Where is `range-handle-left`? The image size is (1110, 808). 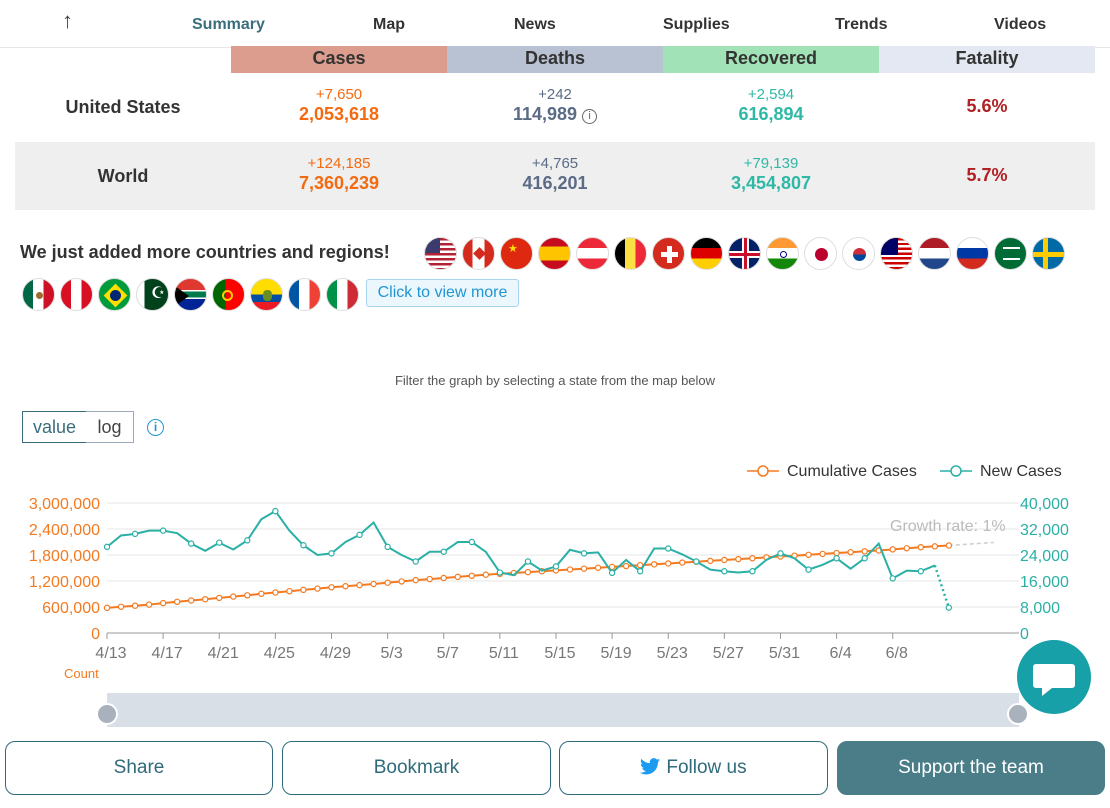 range-handle-left is located at coordinates (107, 714).